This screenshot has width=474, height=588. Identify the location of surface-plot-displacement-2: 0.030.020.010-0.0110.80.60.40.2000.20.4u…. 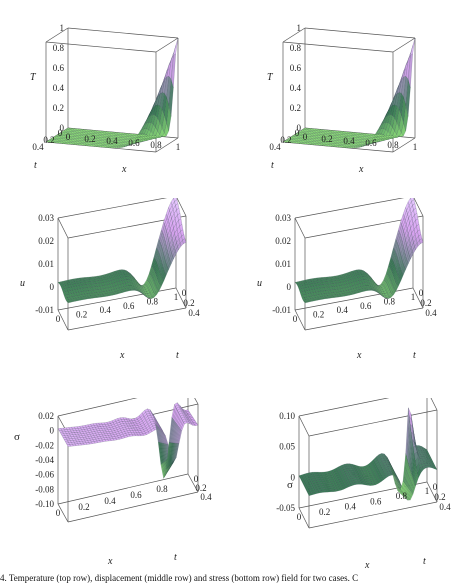
(347, 279).